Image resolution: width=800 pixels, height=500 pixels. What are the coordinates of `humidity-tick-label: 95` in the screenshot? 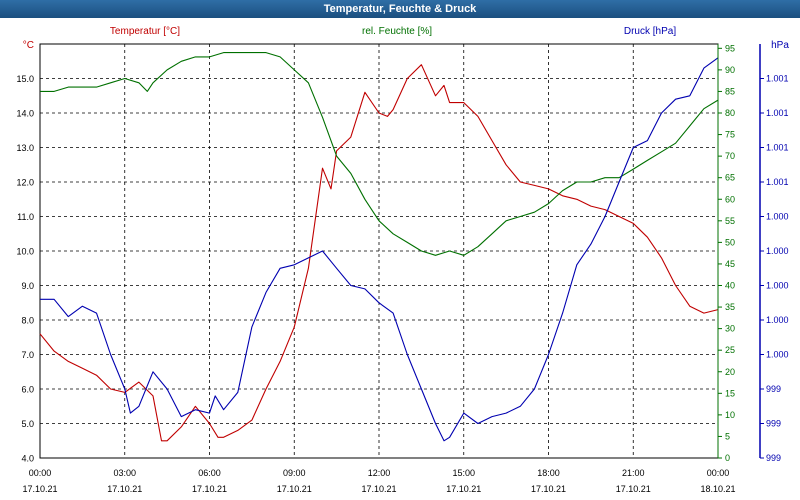 It's located at (730, 48).